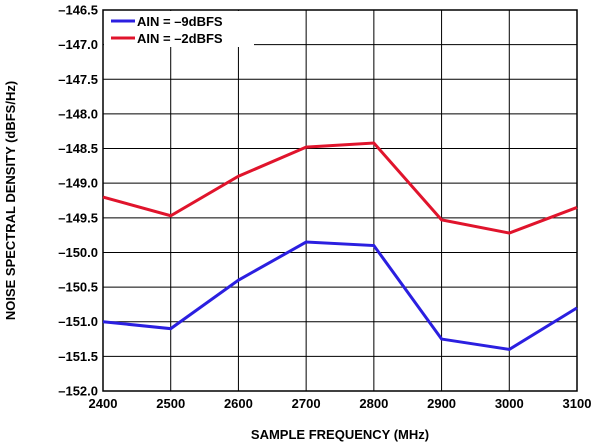 This screenshot has height=446, width=607. I want to click on legend: AIN = –9dBFS AIN = –2dBFS, so click(179, 29).